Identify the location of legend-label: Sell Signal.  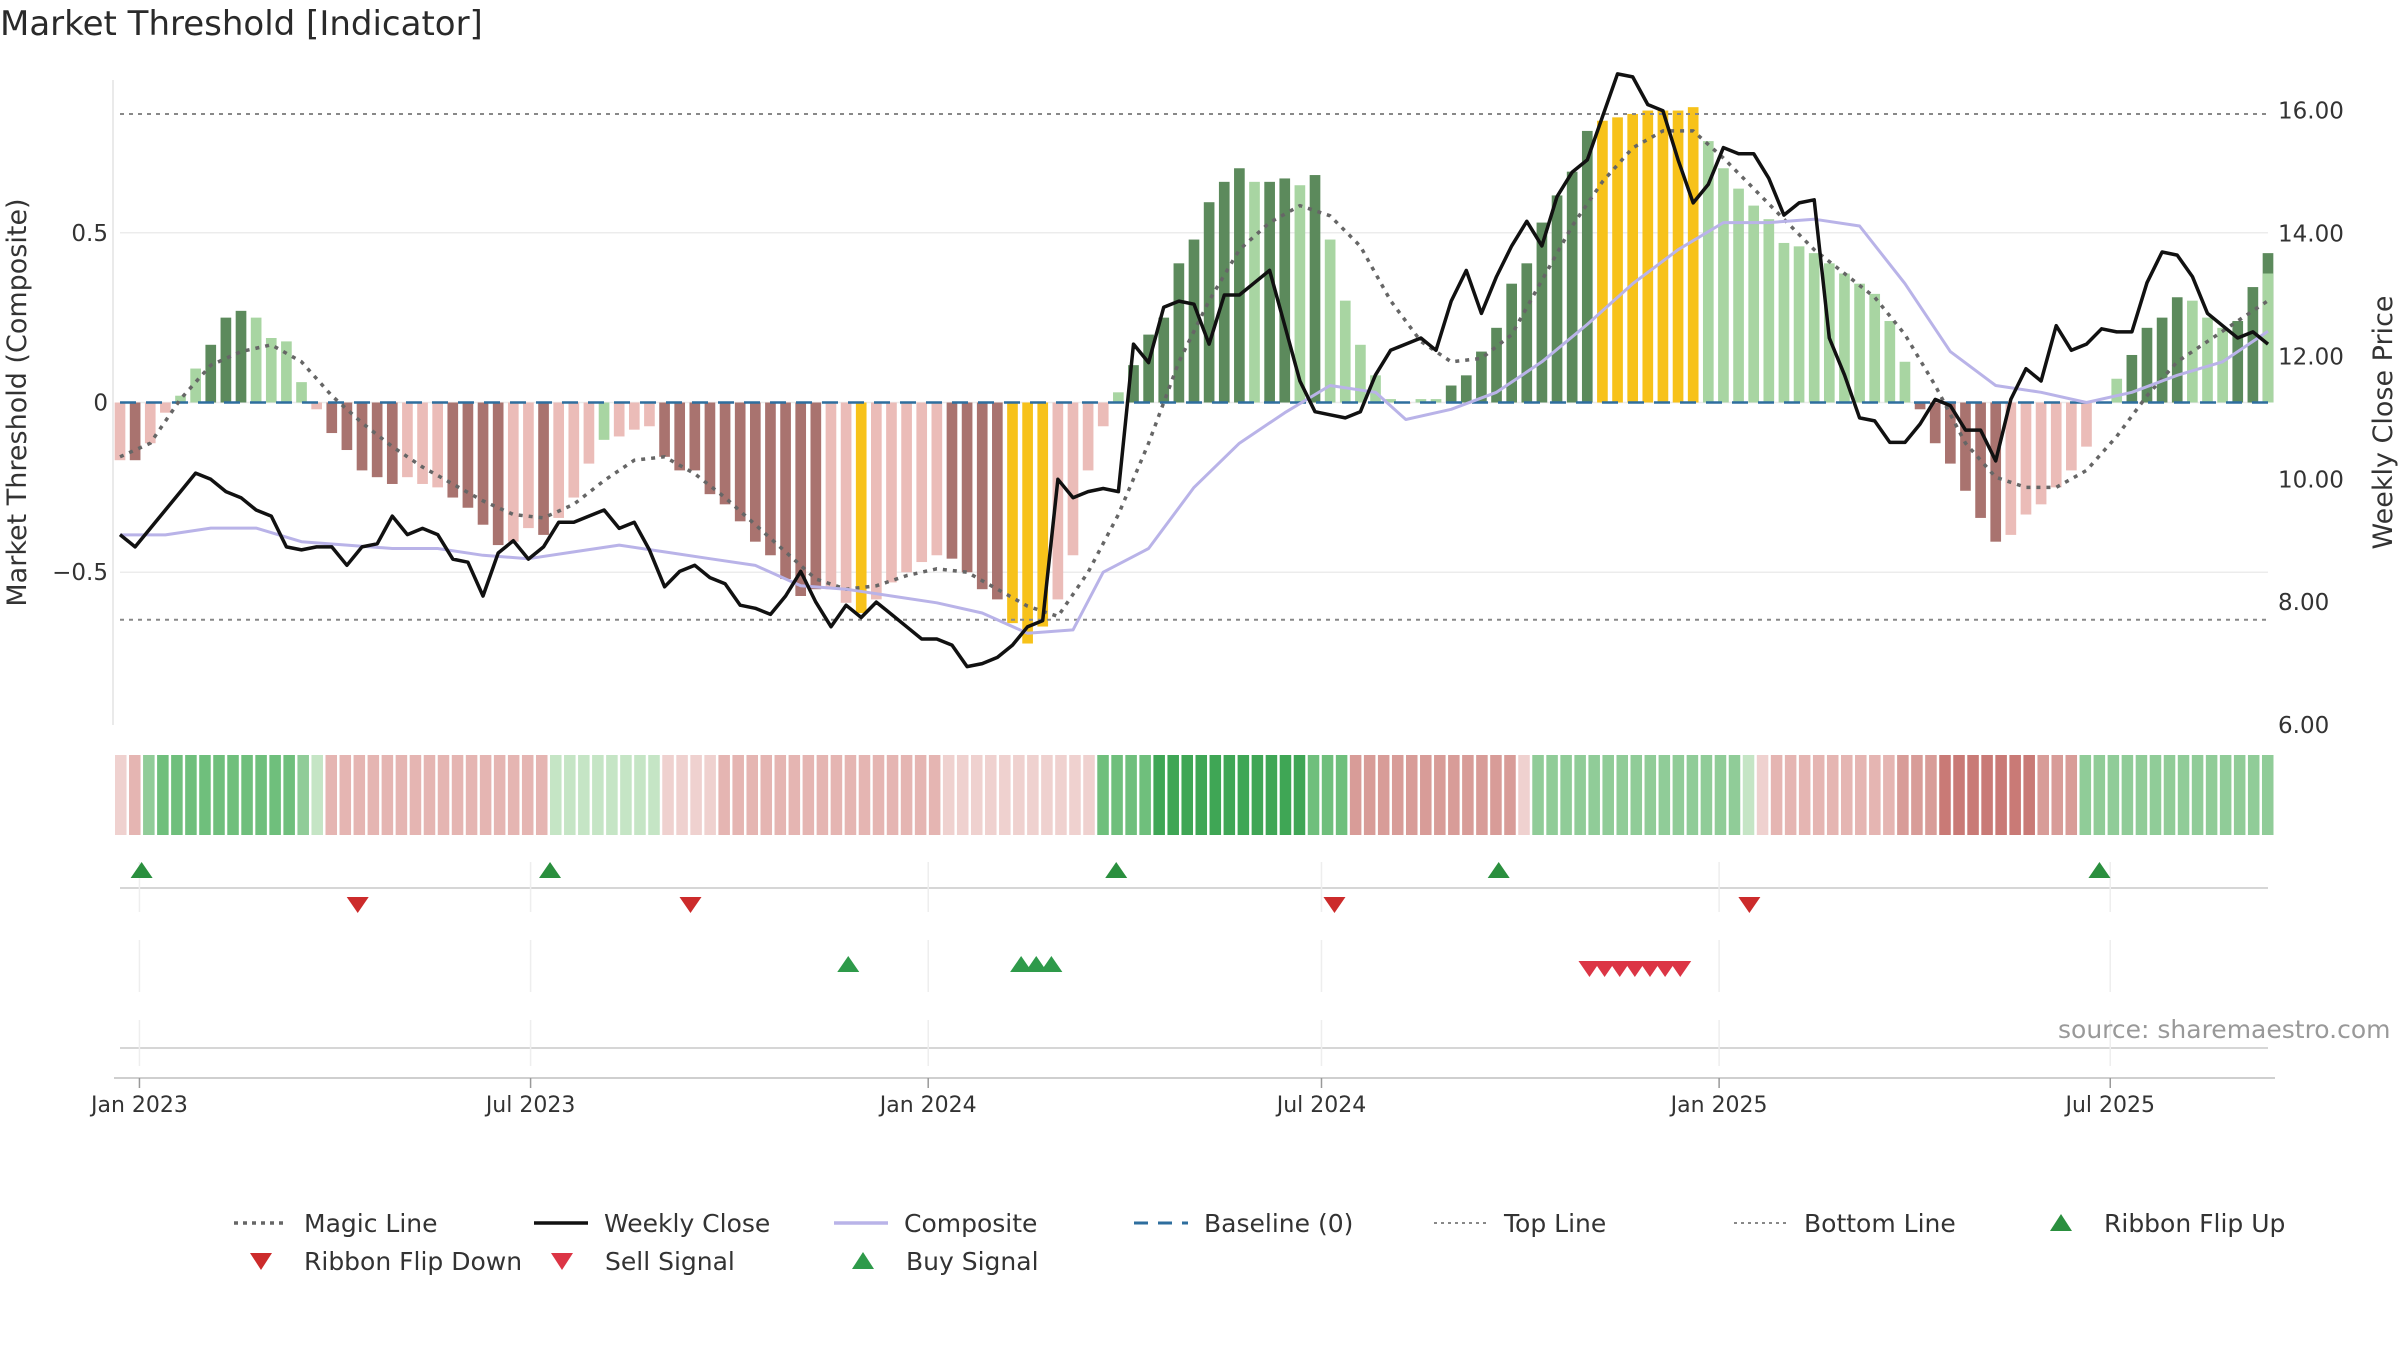
(670, 1261).